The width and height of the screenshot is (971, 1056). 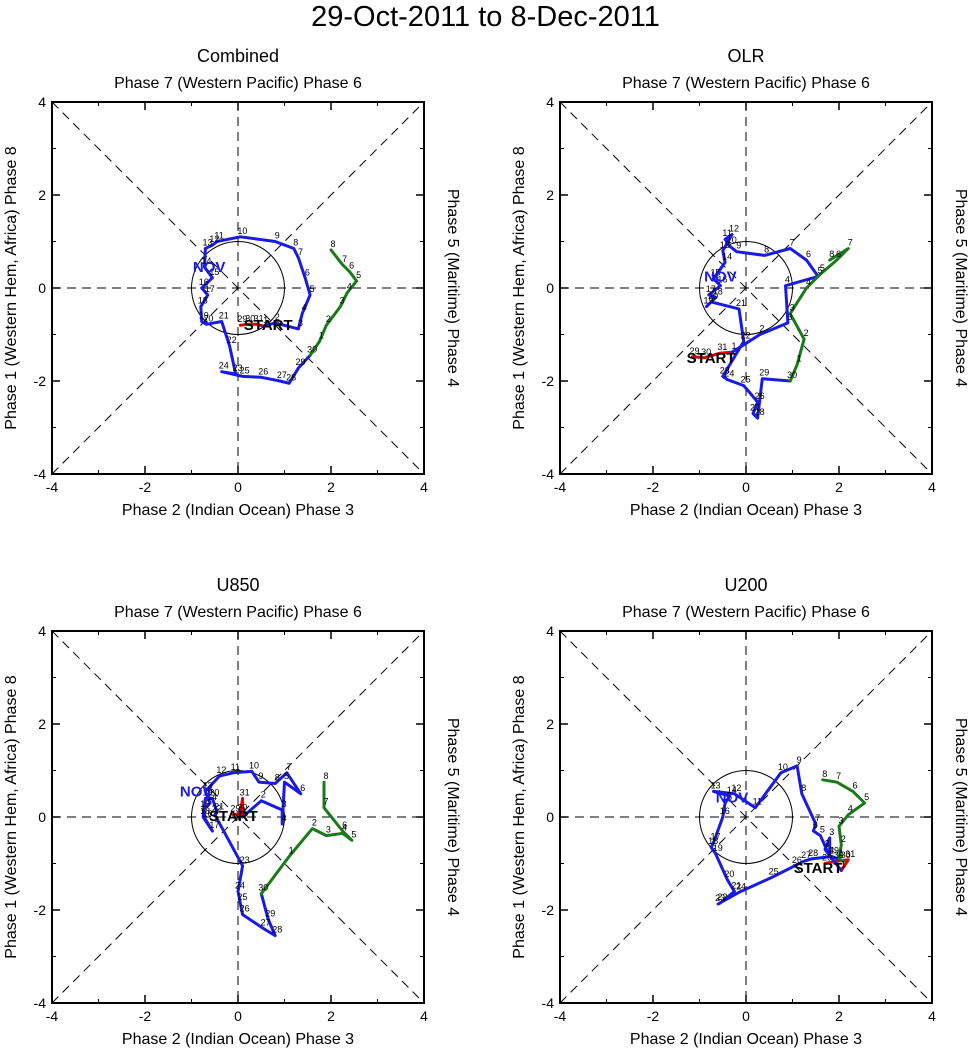 I want to click on day-label: 4, so click(x=831, y=851).